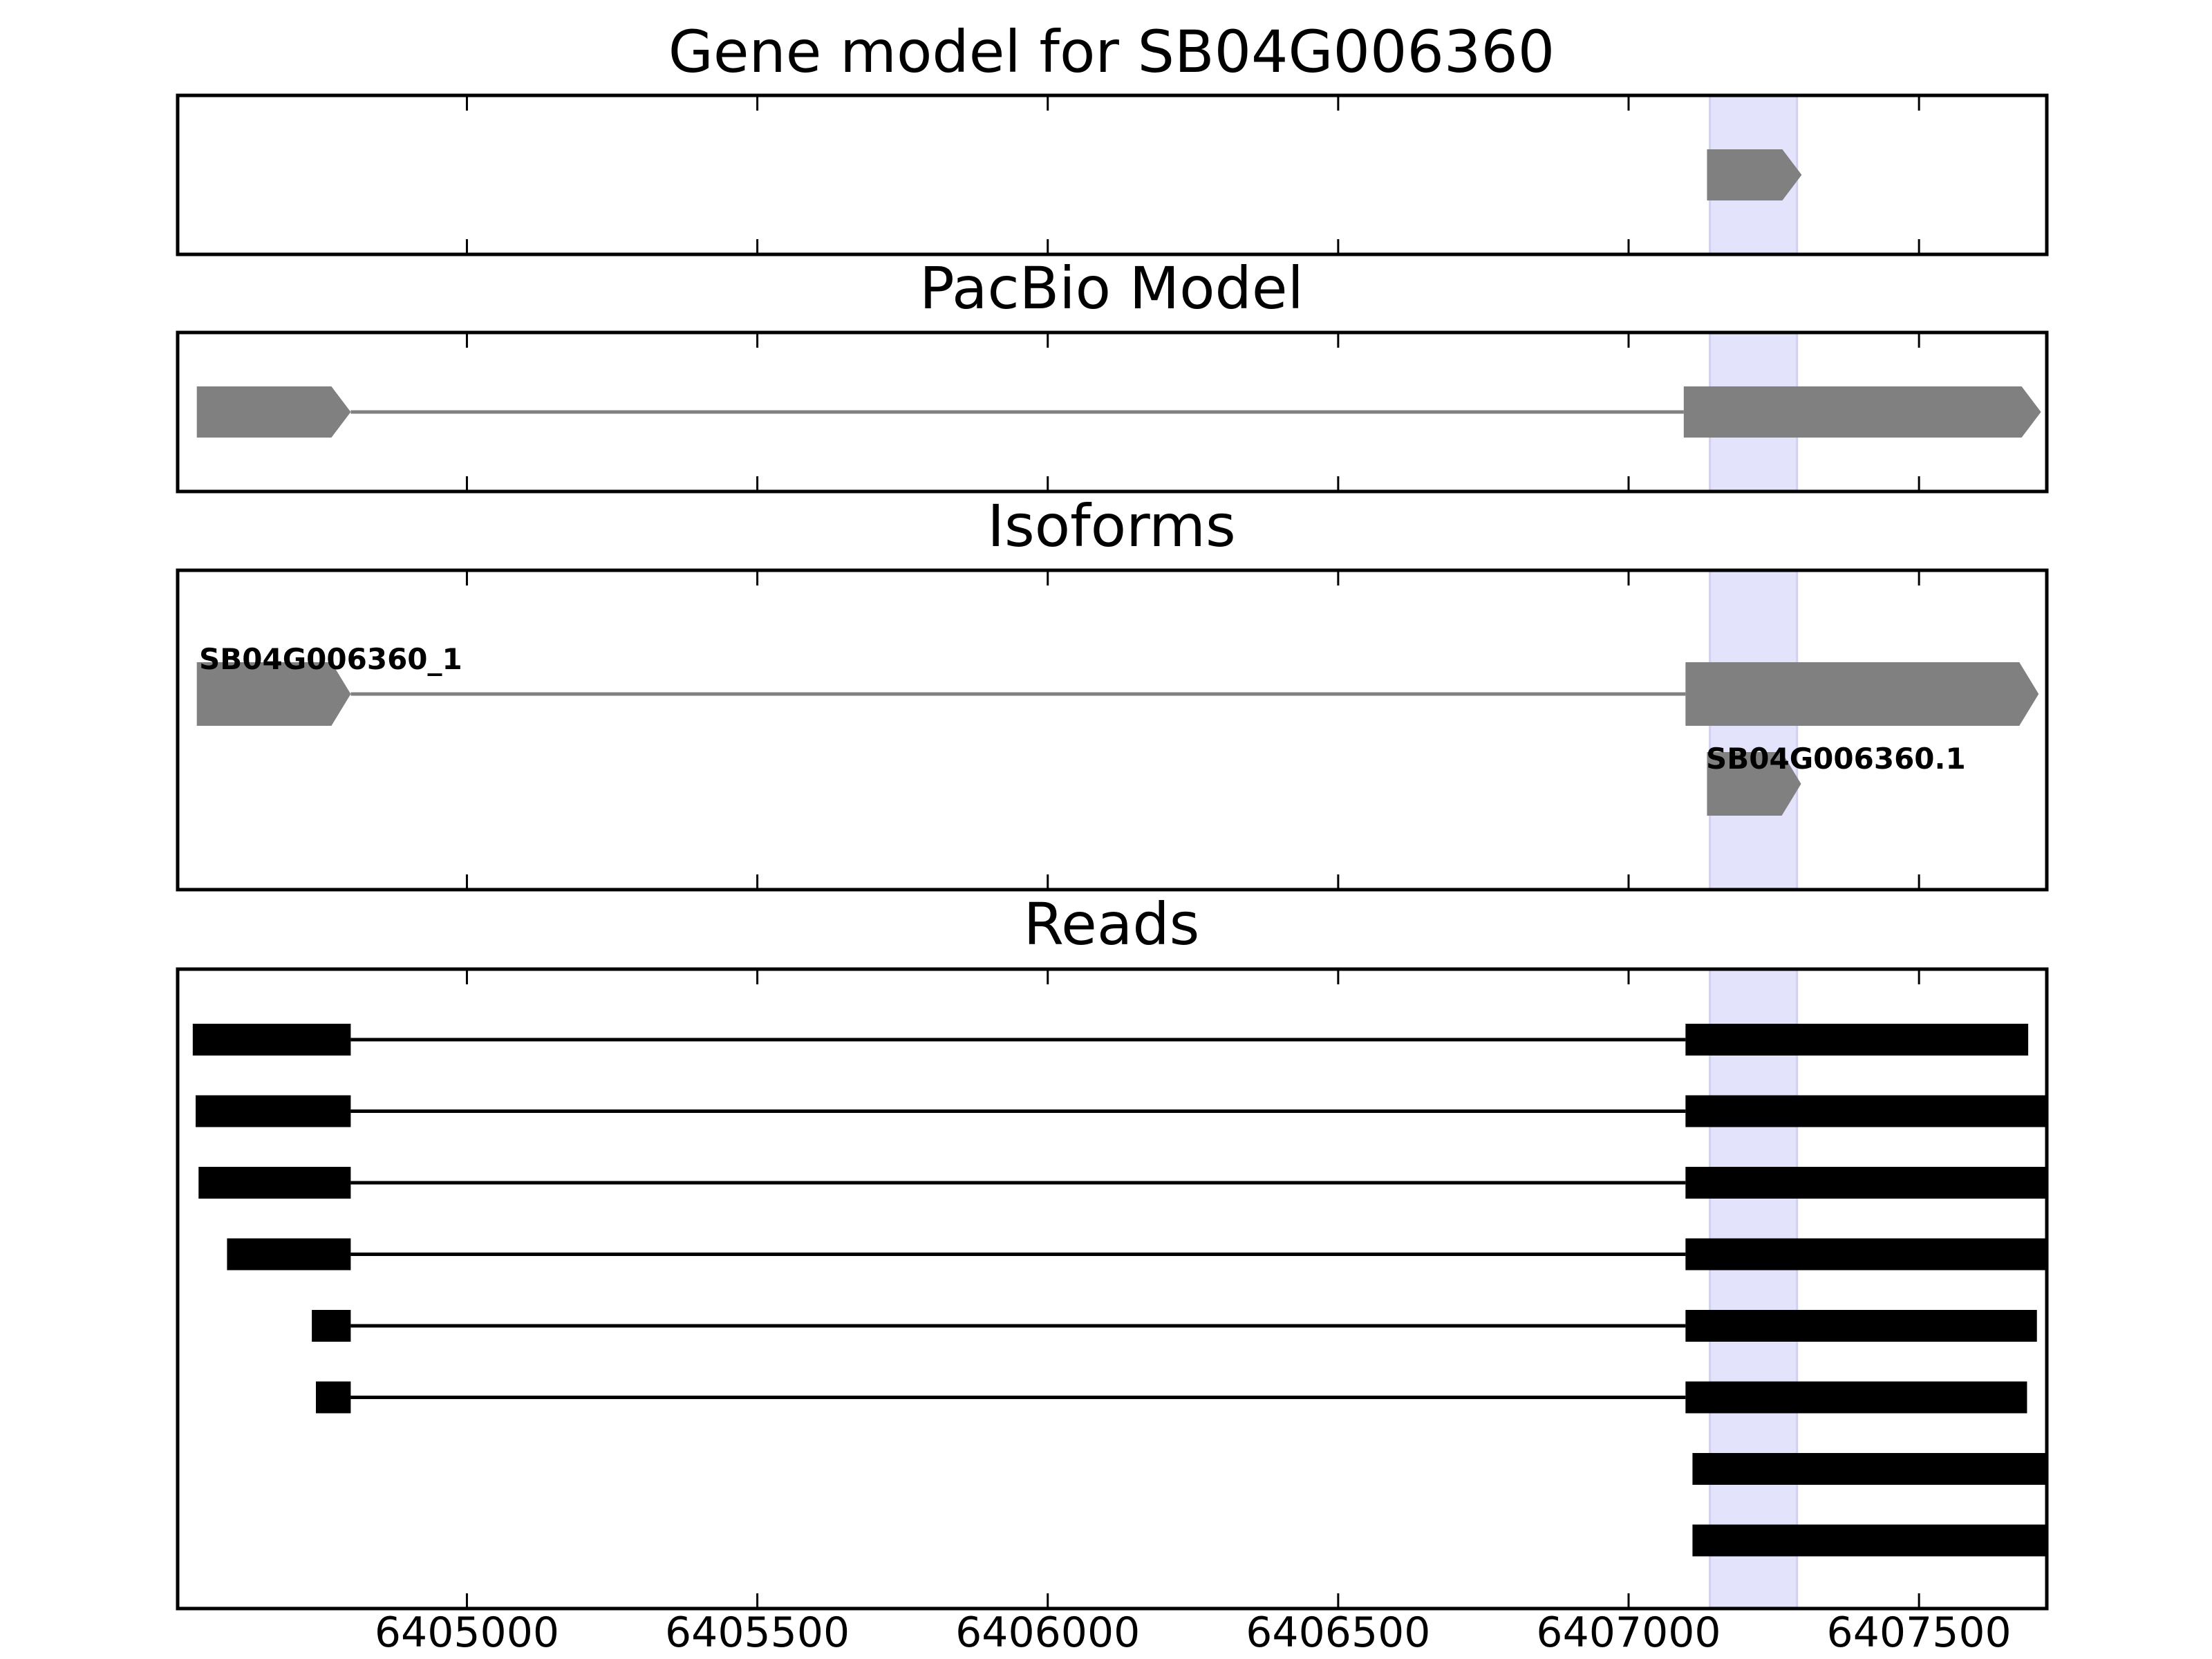 Image resolution: width=2212 pixels, height=1659 pixels. I want to click on gene-model-features, so click(1755, 174).